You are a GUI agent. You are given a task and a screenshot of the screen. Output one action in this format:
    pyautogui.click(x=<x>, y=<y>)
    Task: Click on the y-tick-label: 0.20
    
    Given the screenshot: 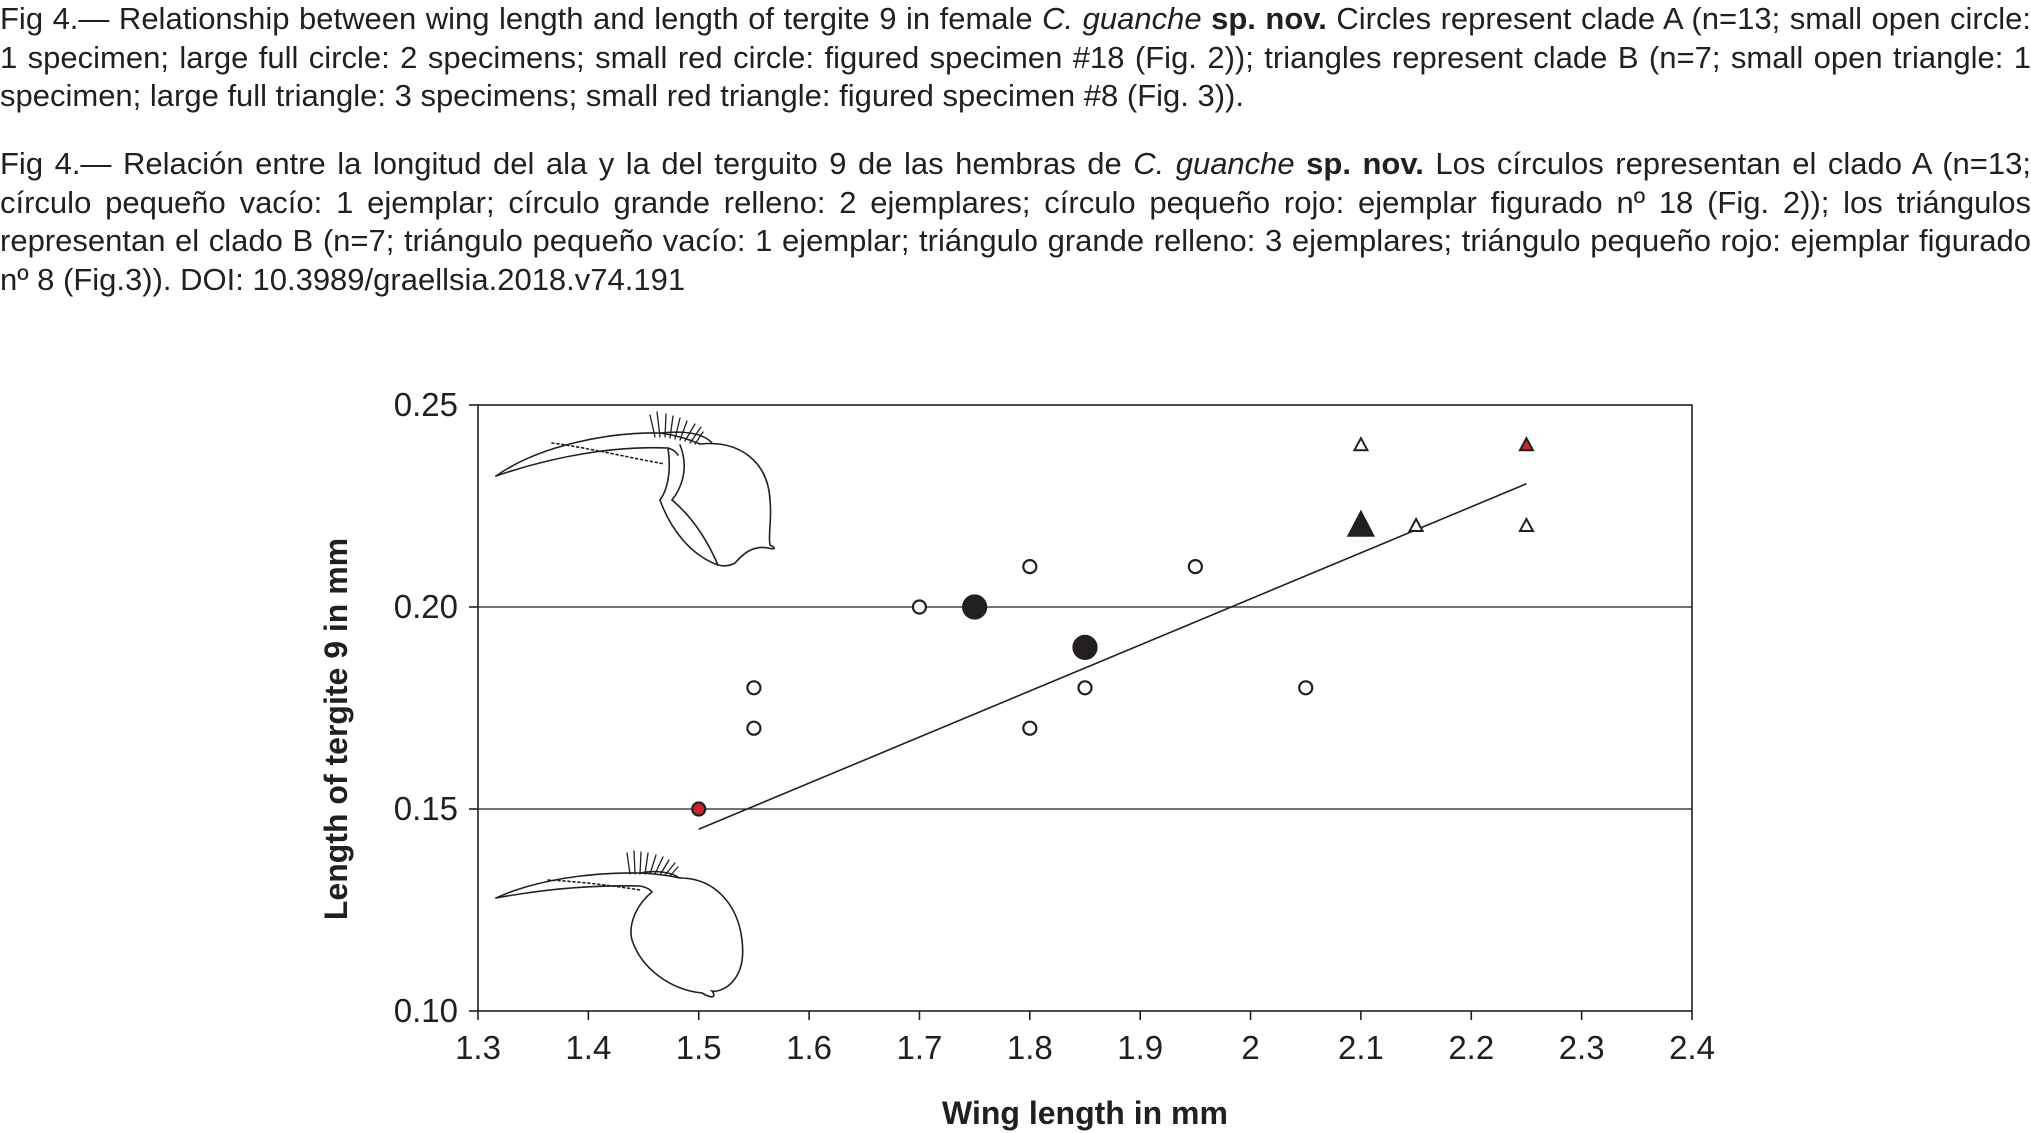 What is the action you would take?
    pyautogui.click(x=426, y=606)
    